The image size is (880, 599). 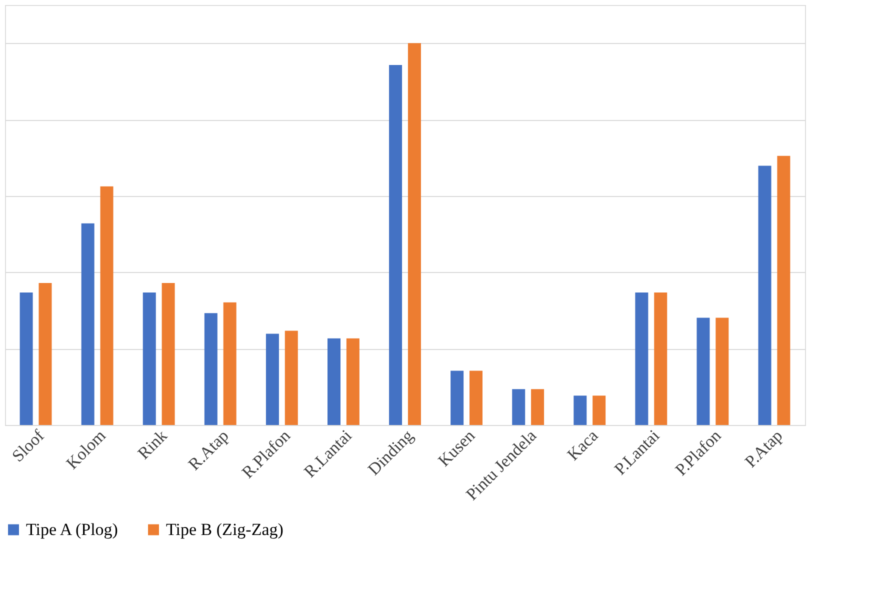 What do you see at coordinates (72, 529) in the screenshot?
I see `legend-label: Tipe A (Plog)` at bounding box center [72, 529].